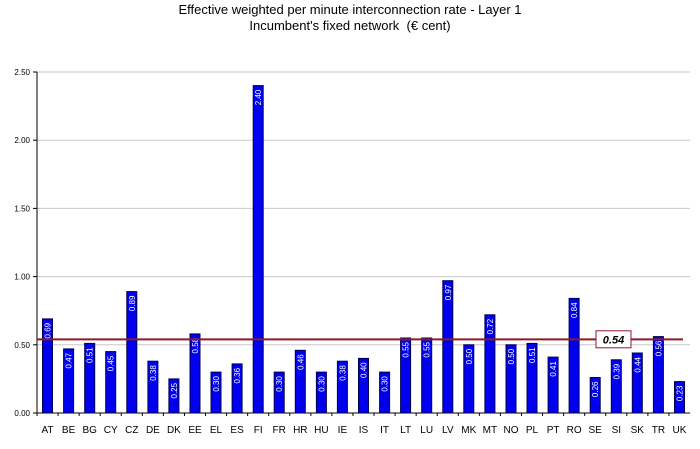 Image resolution: width=700 pixels, height=449 pixels. Describe the element at coordinates (342, 387) in the screenshot. I see `bar-ie` at that location.